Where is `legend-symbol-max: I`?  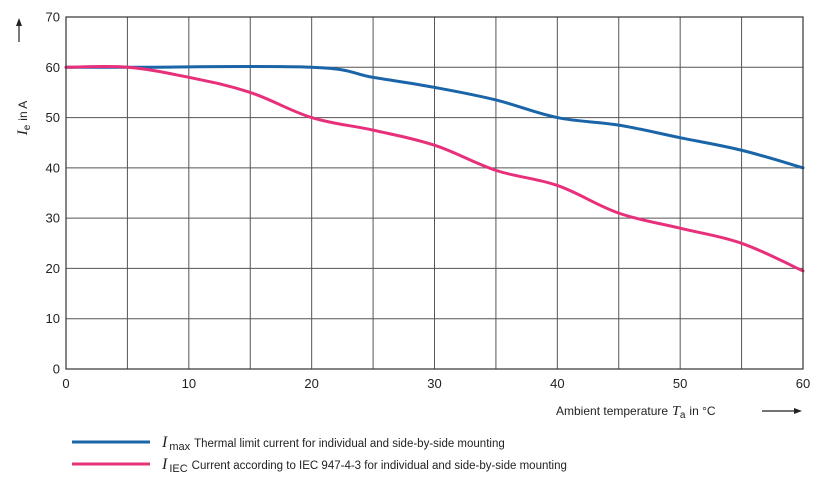 legend-symbol-max: I is located at coordinates (164, 442).